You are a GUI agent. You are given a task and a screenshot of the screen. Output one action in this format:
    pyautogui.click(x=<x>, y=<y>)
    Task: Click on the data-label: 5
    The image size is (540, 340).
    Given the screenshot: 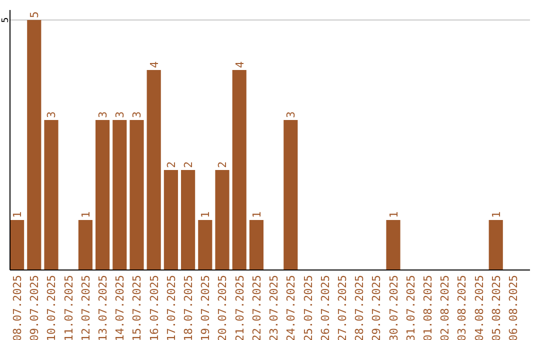 What is the action you would take?
    pyautogui.click(x=35, y=14)
    